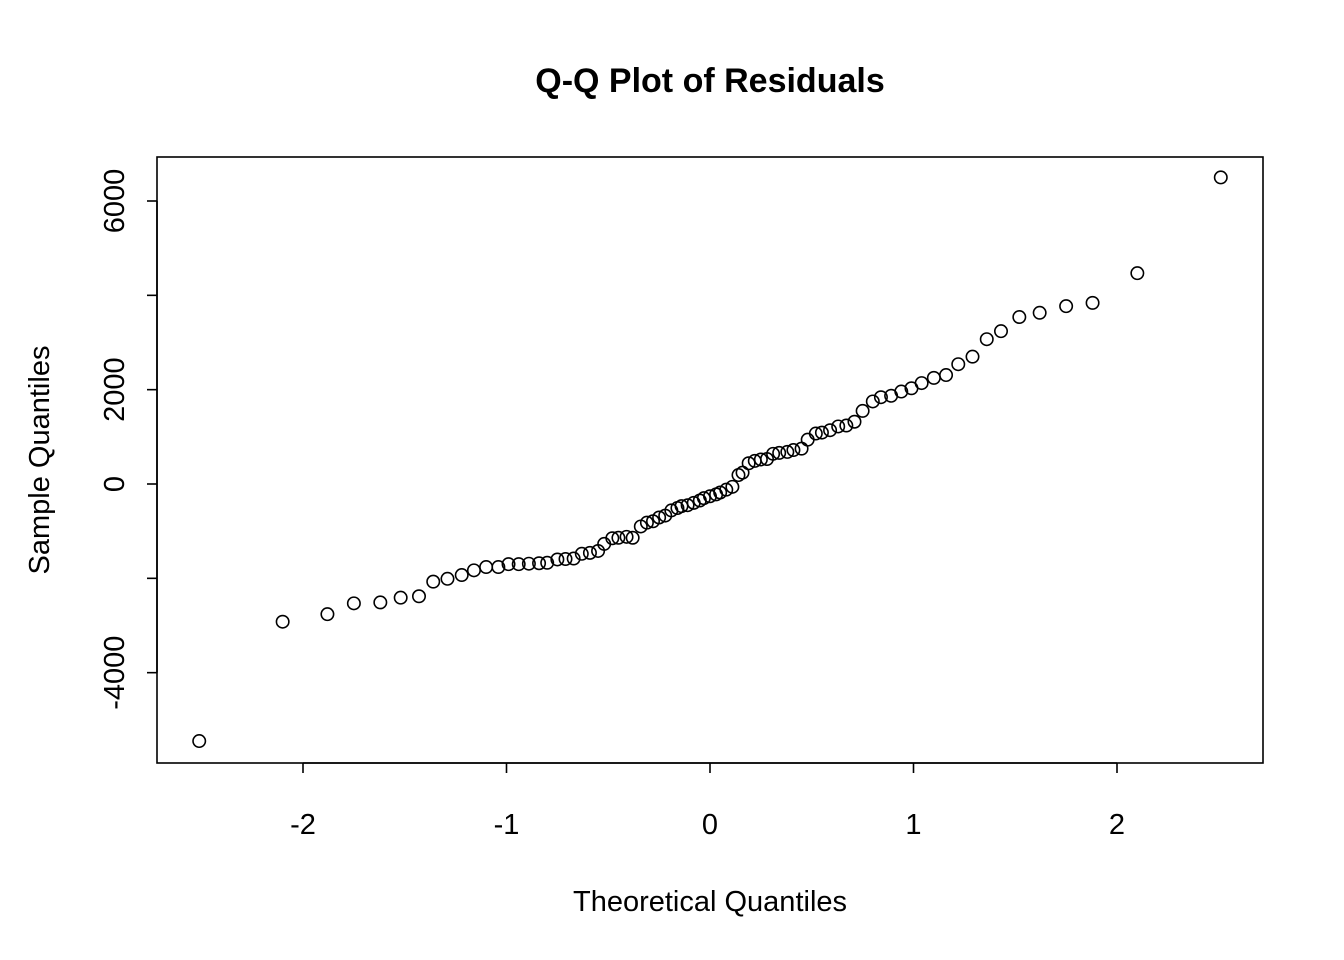  What do you see at coordinates (1117, 825) in the screenshot?
I see `x-tick-label: 2` at bounding box center [1117, 825].